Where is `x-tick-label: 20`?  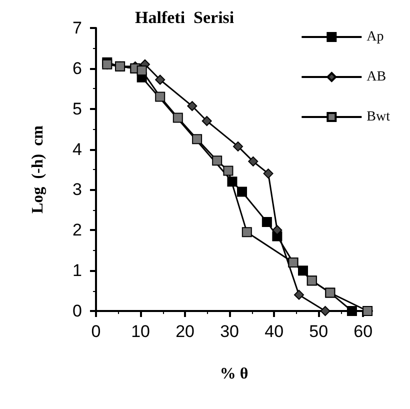
x-tick-label: 20 is located at coordinates (185, 331).